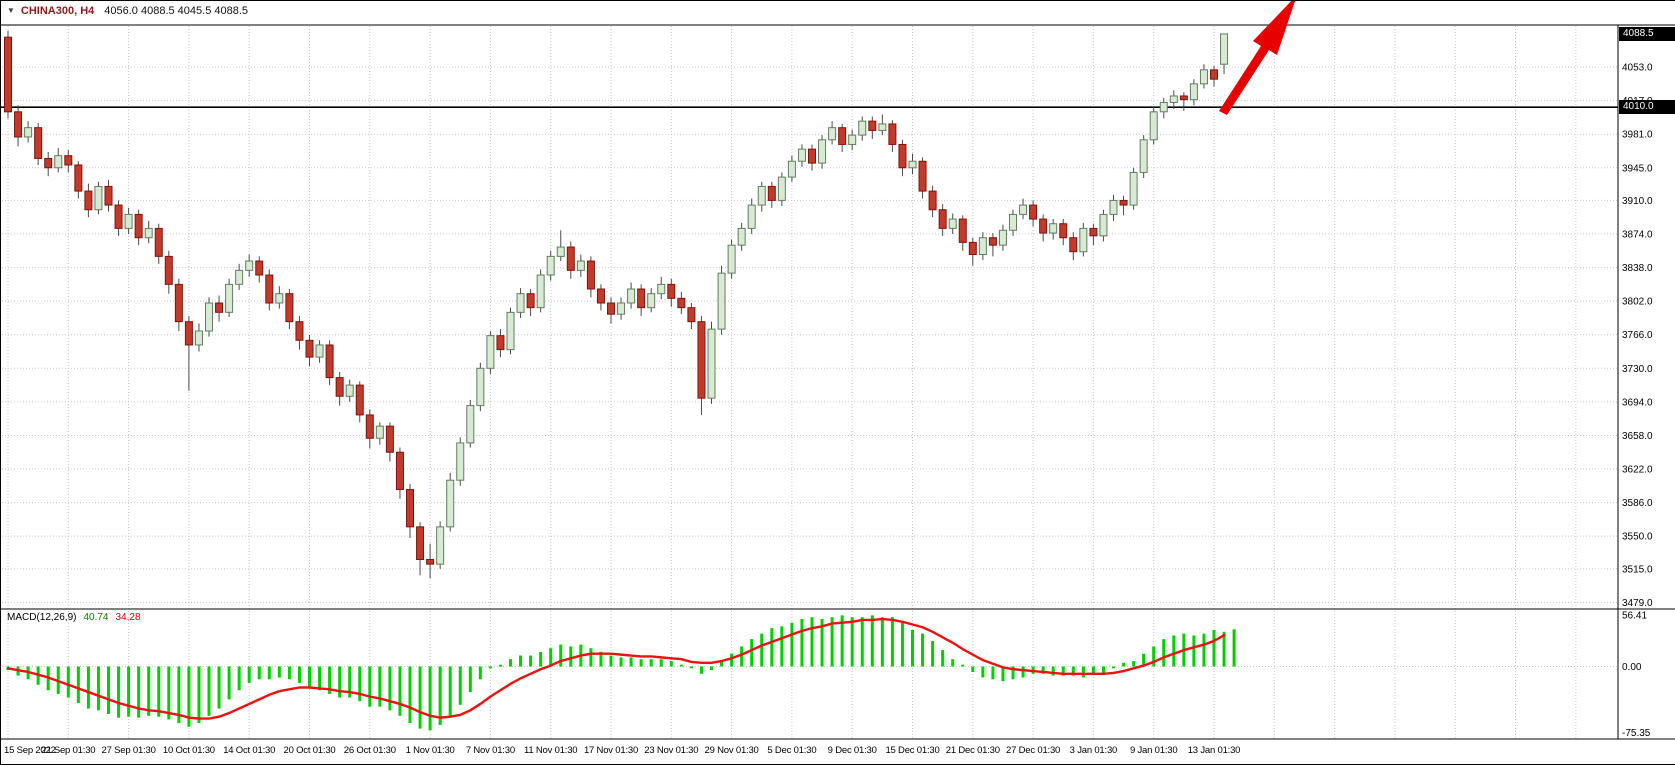  I want to click on price-axis-label: 3766.0, so click(1637, 335).